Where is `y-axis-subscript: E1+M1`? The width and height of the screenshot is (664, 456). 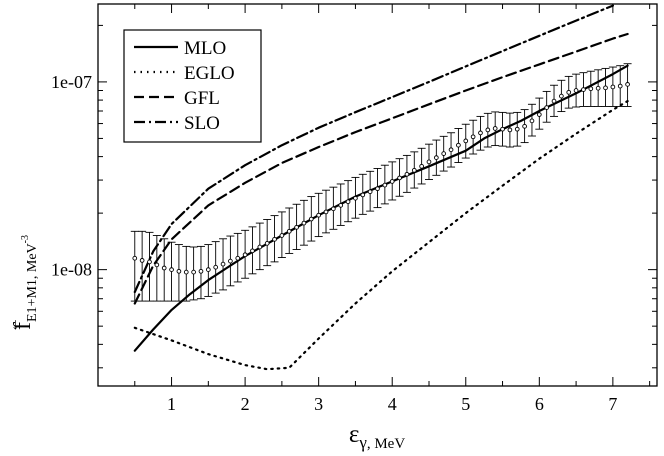
y-axis-subscript: E1+M1 is located at coordinates (32, 300).